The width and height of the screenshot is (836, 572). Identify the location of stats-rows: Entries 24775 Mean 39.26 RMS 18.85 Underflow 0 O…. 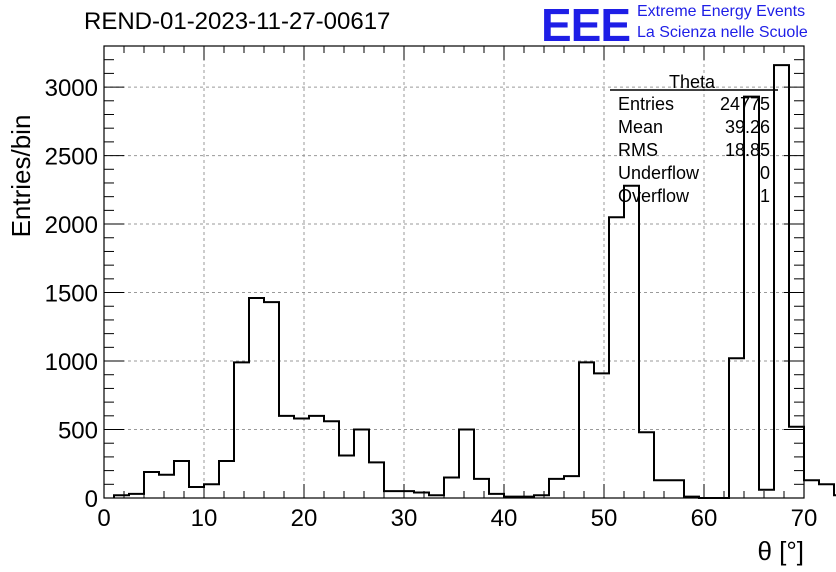
(694, 150).